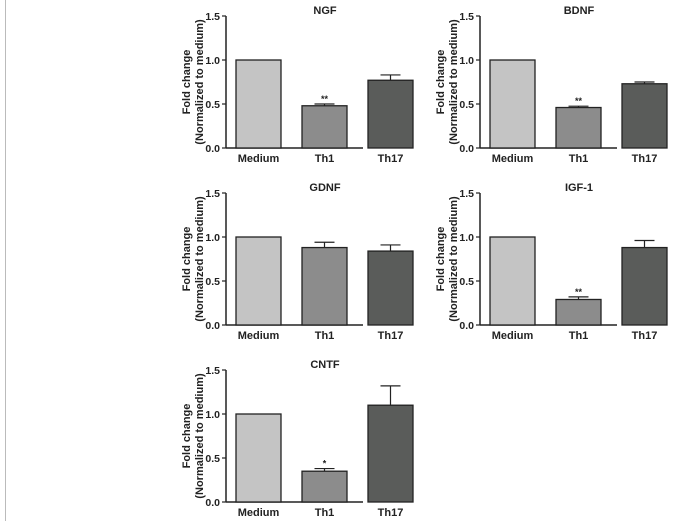  I want to click on chart-title: CNTF, so click(325, 365).